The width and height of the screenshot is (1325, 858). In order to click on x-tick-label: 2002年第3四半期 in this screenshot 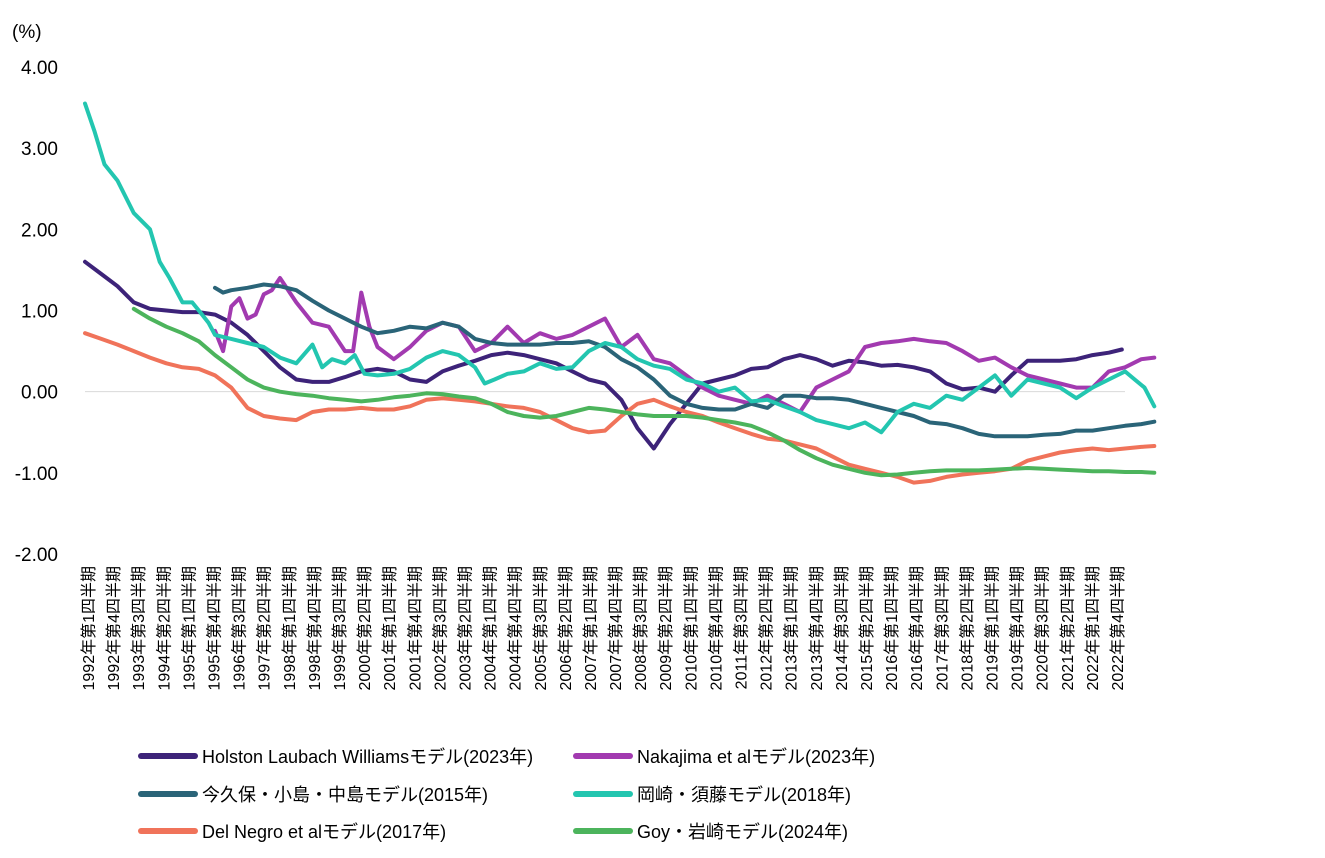, I will do `click(440, 628)`.